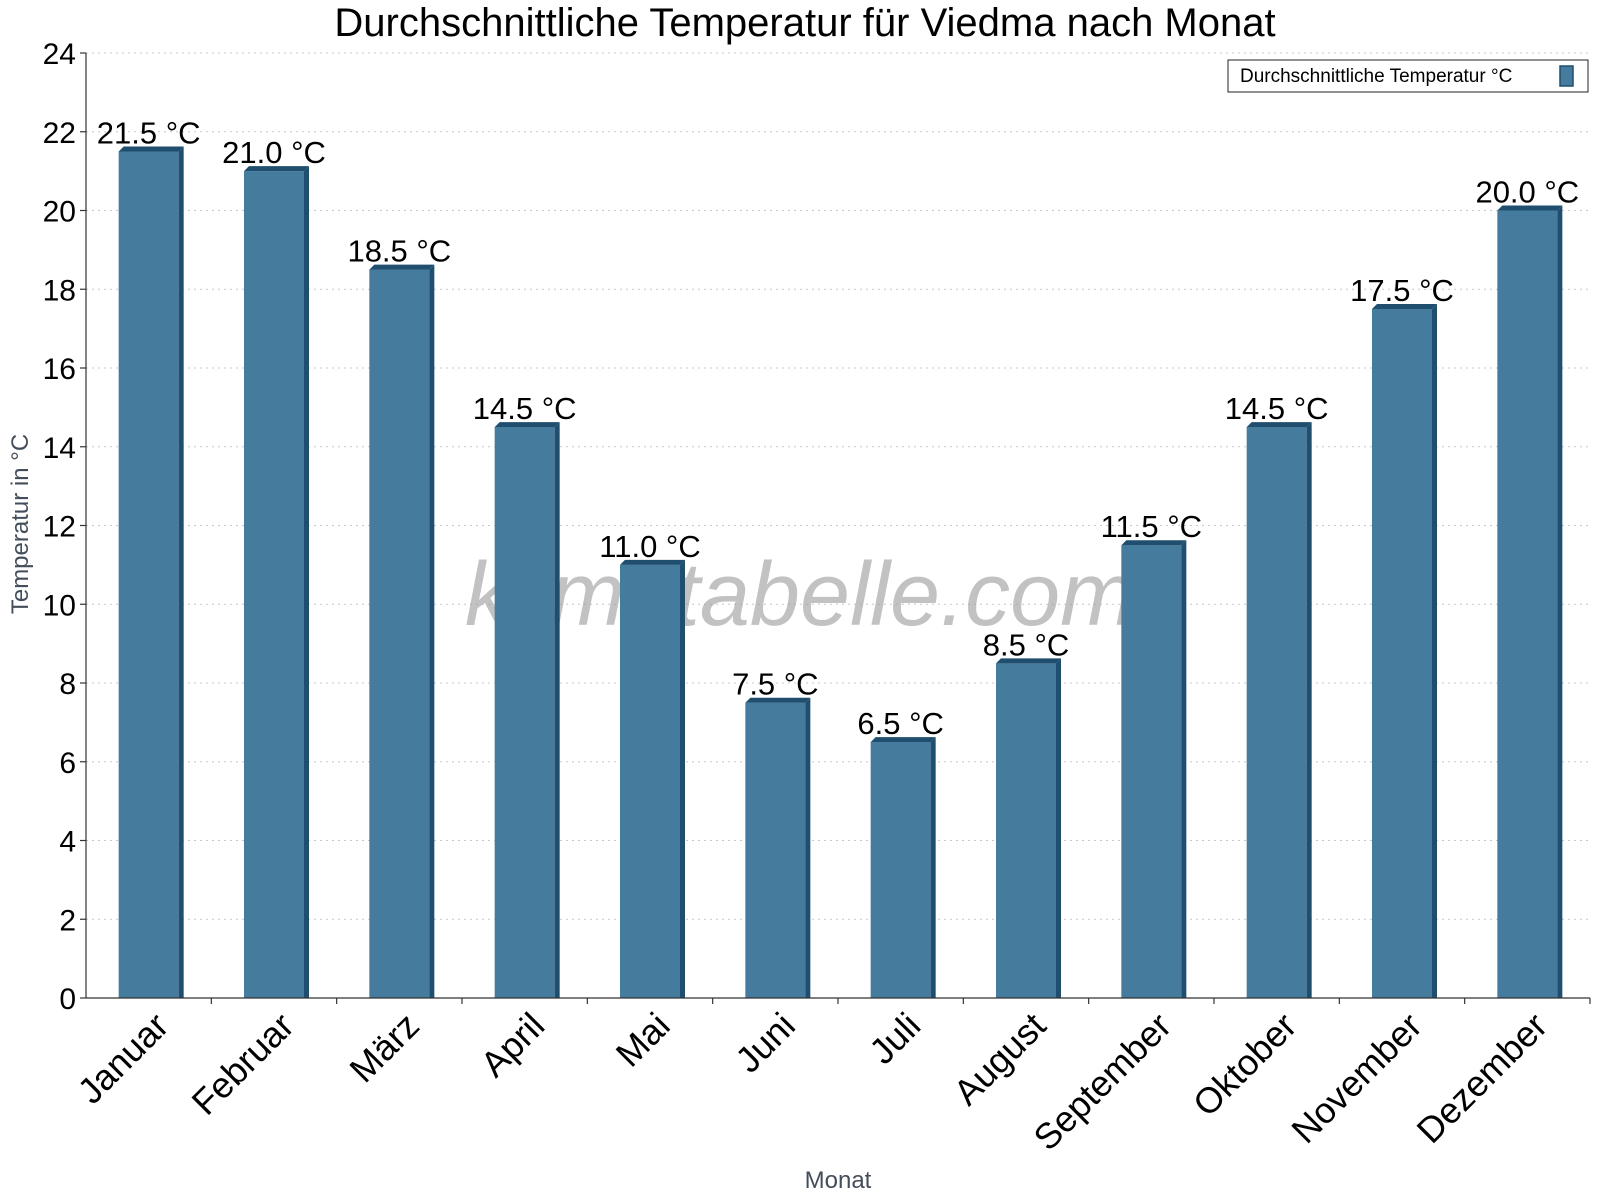 The image size is (1600, 1200). I want to click on bar-value-label: 20.0 °C, so click(1527, 192).